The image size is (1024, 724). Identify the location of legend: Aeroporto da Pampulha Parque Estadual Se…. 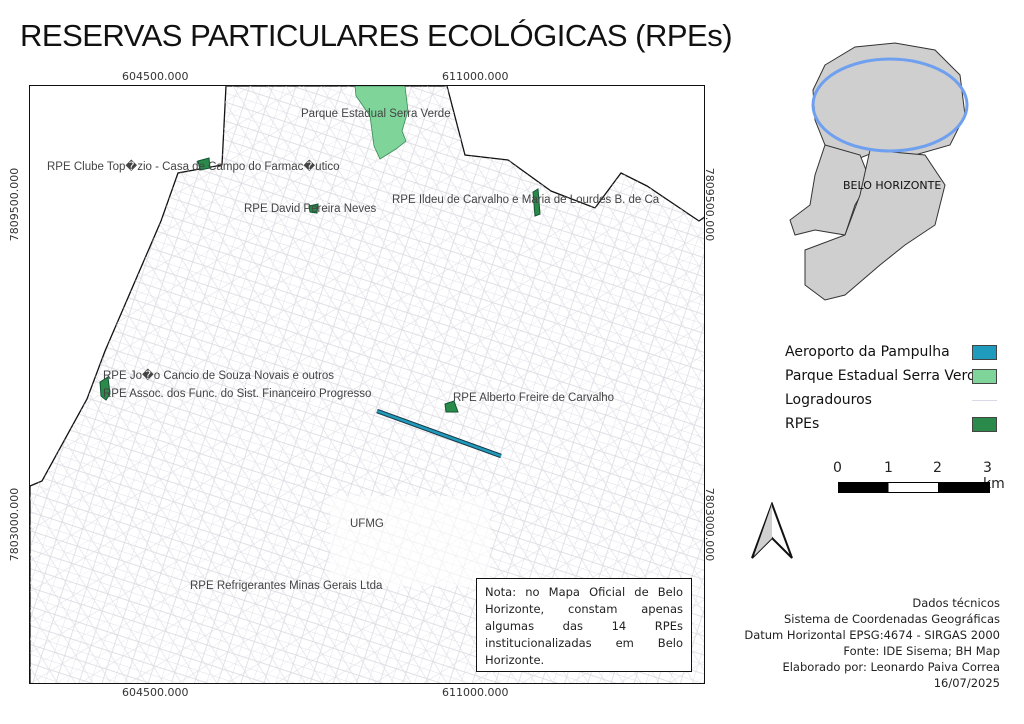
(904, 388).